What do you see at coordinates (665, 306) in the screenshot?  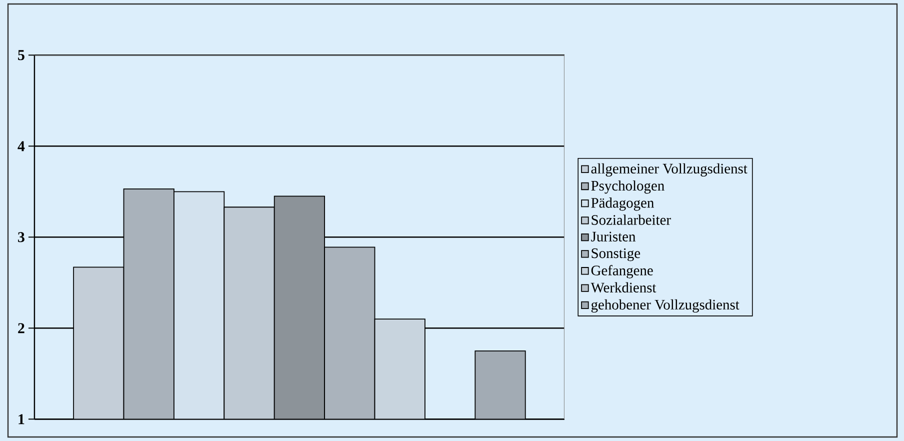 I see `legend-label: gehobener Vollzugsdienst` at bounding box center [665, 306].